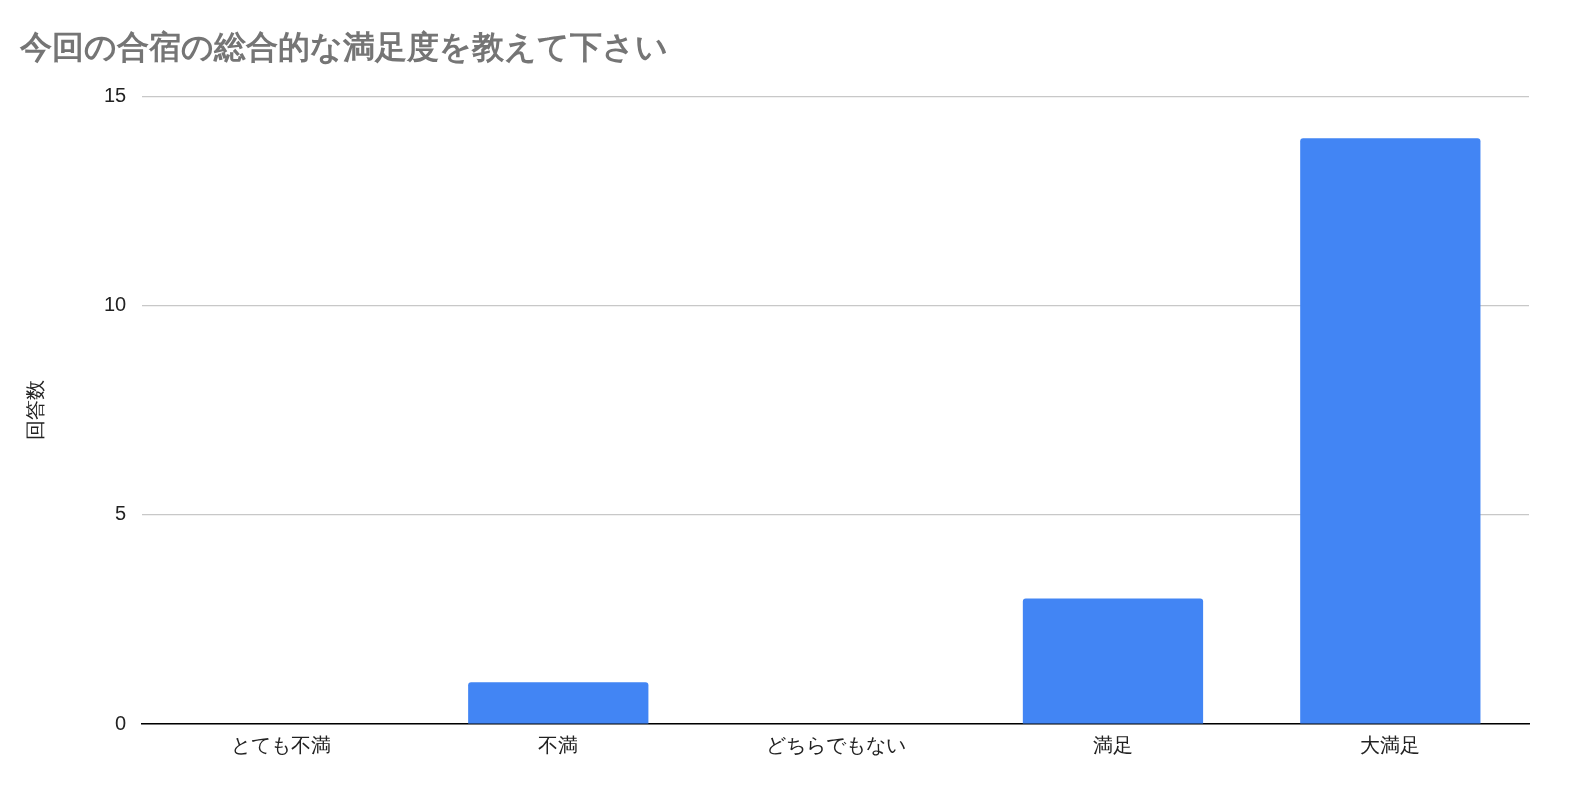  What do you see at coordinates (115, 304) in the screenshot?
I see `y-tick-label: 10` at bounding box center [115, 304].